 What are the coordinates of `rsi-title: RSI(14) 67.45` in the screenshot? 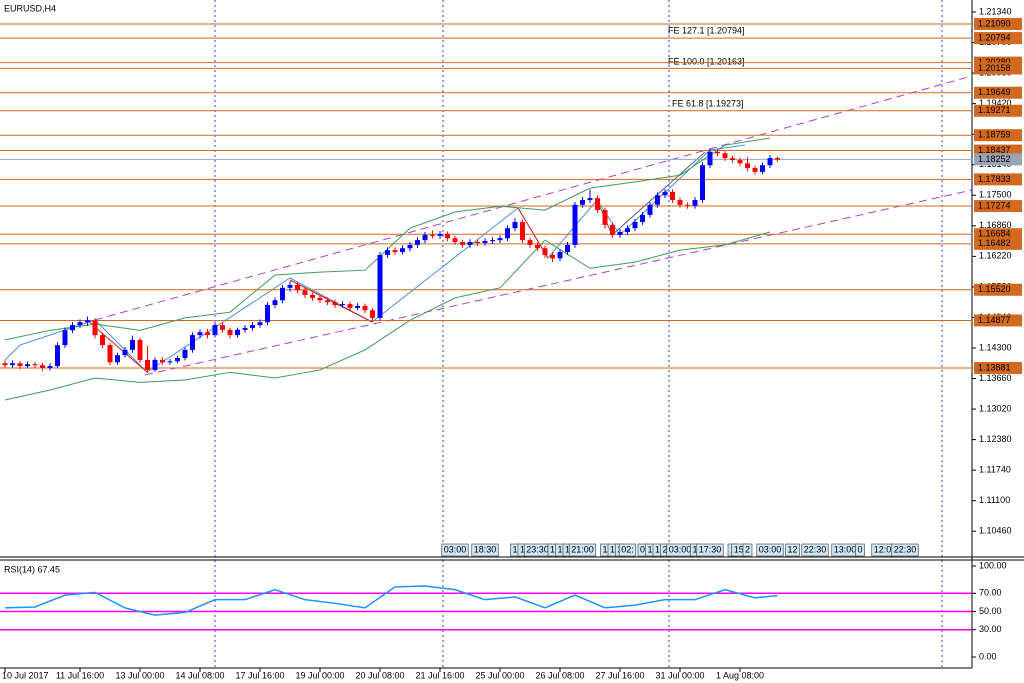 It's located at (32, 569).